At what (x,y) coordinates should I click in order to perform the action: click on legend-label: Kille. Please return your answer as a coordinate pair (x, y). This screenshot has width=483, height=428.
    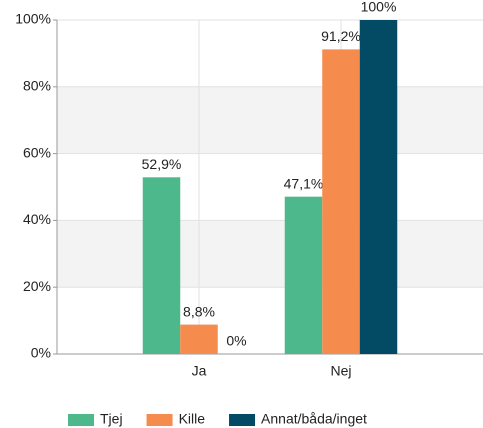
    Looking at the image, I should click on (192, 419).